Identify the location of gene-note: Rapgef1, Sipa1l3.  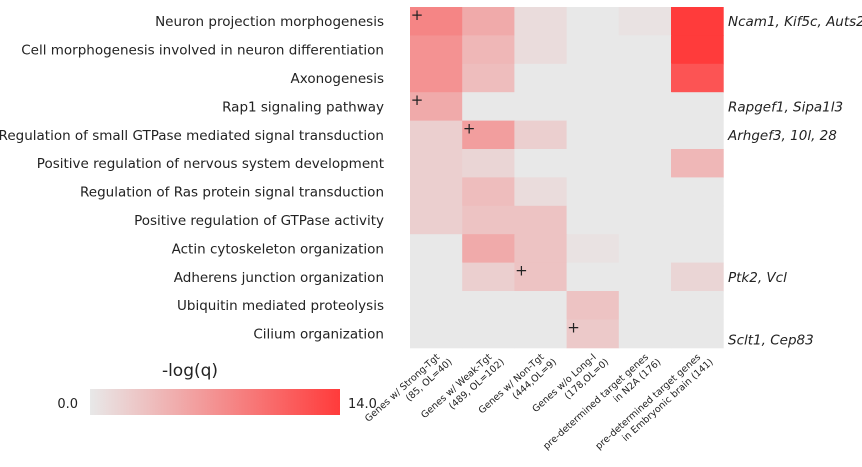
(785, 107).